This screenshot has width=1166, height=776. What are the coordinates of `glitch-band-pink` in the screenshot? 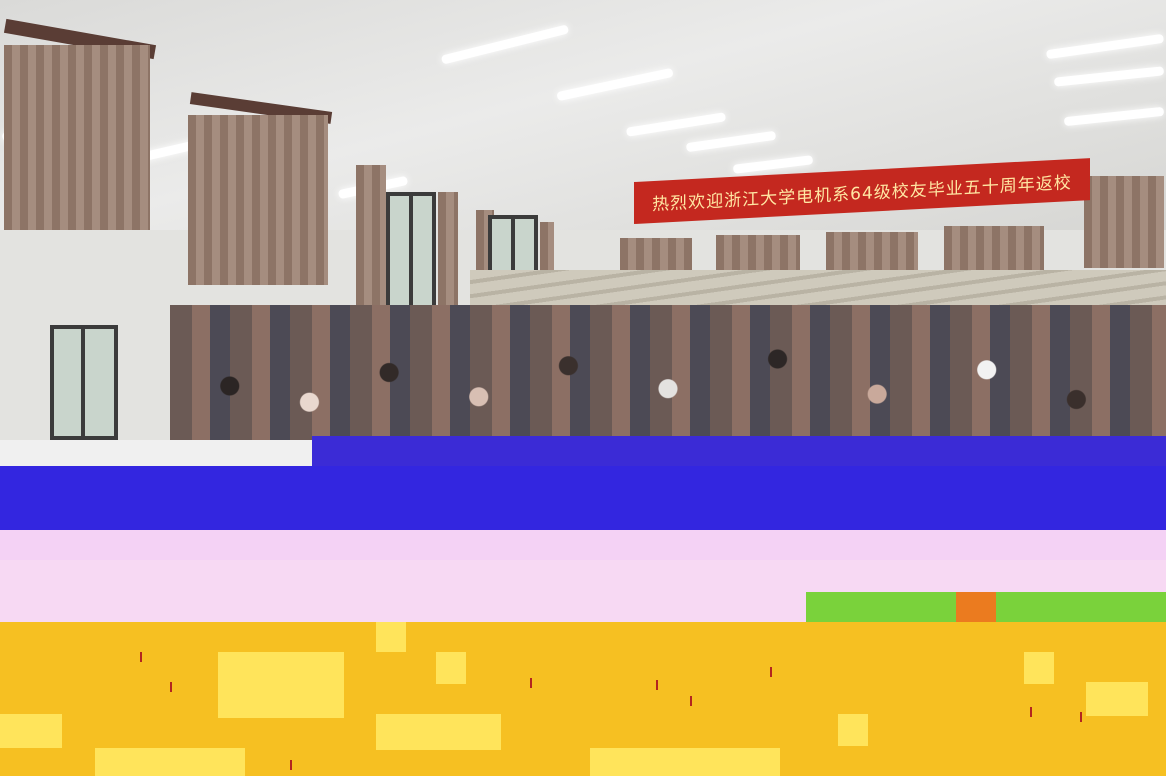 It's located at (583, 545).